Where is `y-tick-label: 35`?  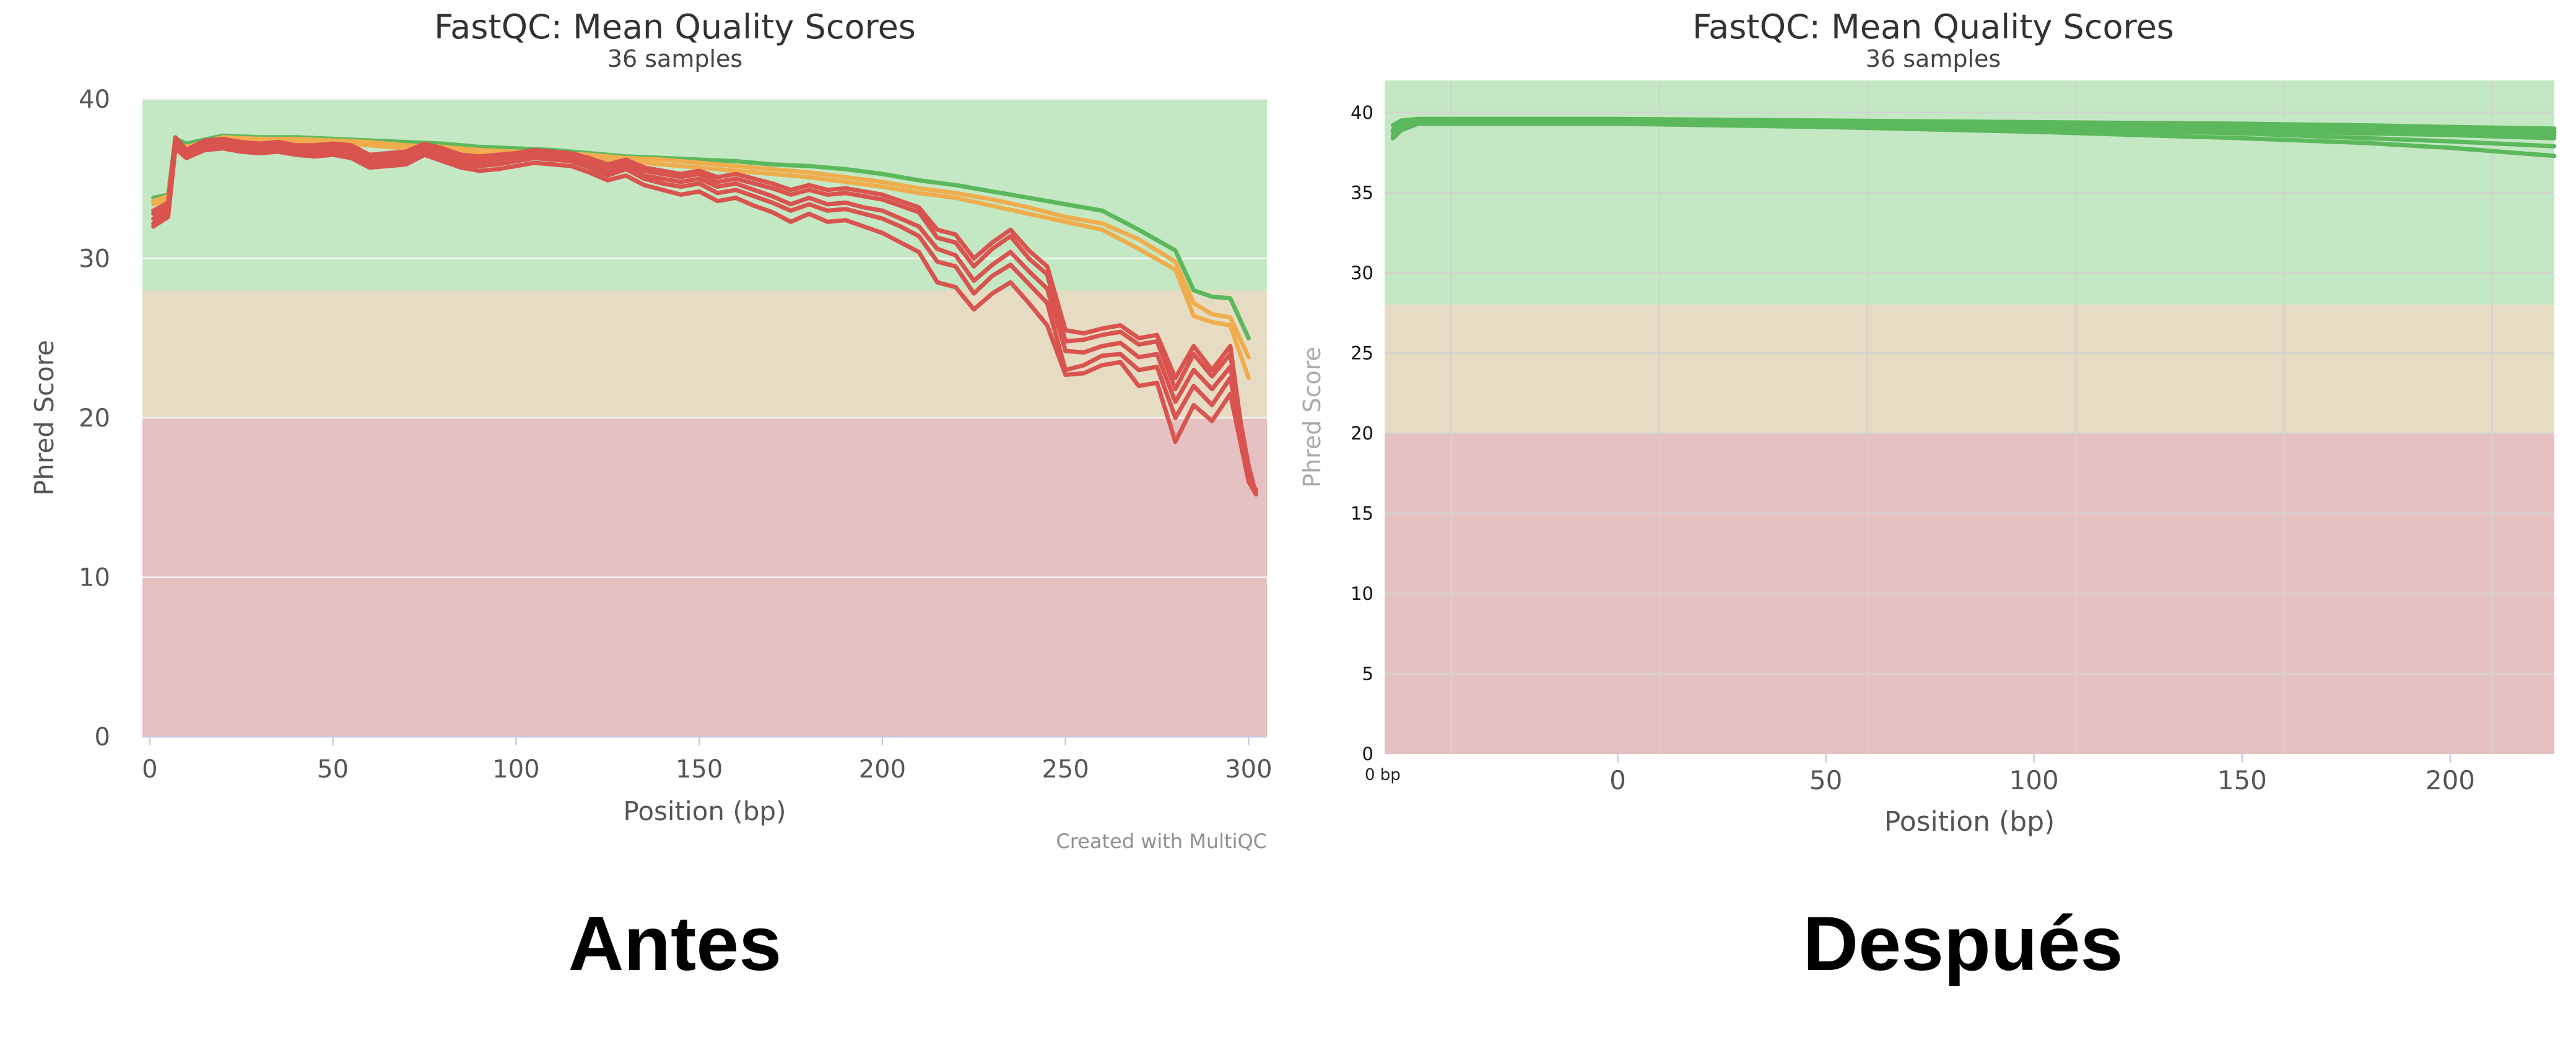
y-tick-label: 35 is located at coordinates (1362, 192).